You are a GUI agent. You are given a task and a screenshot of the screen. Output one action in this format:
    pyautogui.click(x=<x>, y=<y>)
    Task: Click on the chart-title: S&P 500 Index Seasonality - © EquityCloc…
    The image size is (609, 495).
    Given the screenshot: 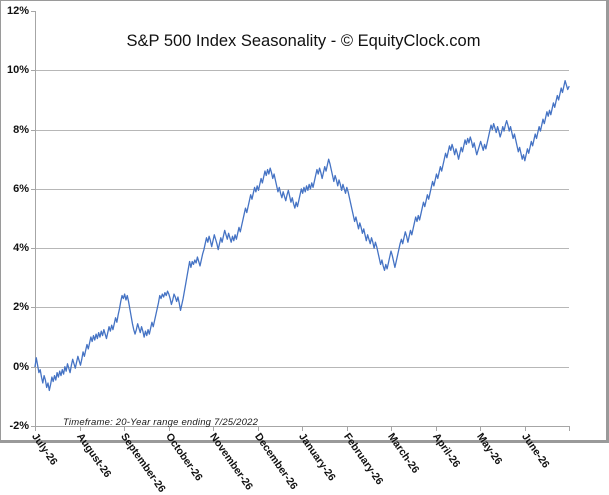 What is the action you would take?
    pyautogui.click(x=303, y=41)
    